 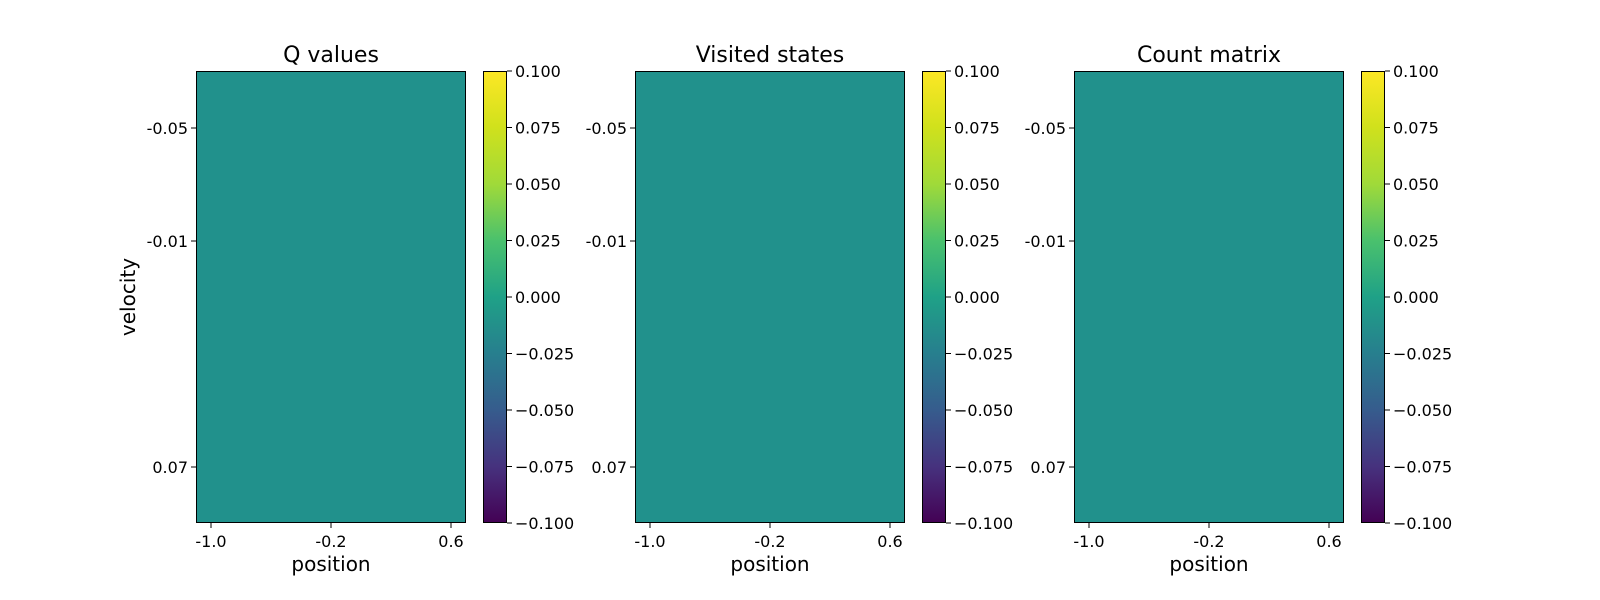 I want to click on chart-title: Count matrix, so click(x=1209, y=55).